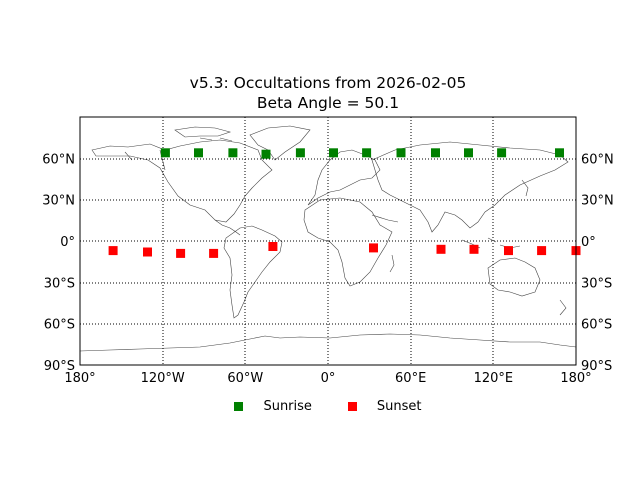 The width and height of the screenshot is (640, 480). I want to click on chart-subtitle: Beta Angle = 50.1, so click(328, 103).